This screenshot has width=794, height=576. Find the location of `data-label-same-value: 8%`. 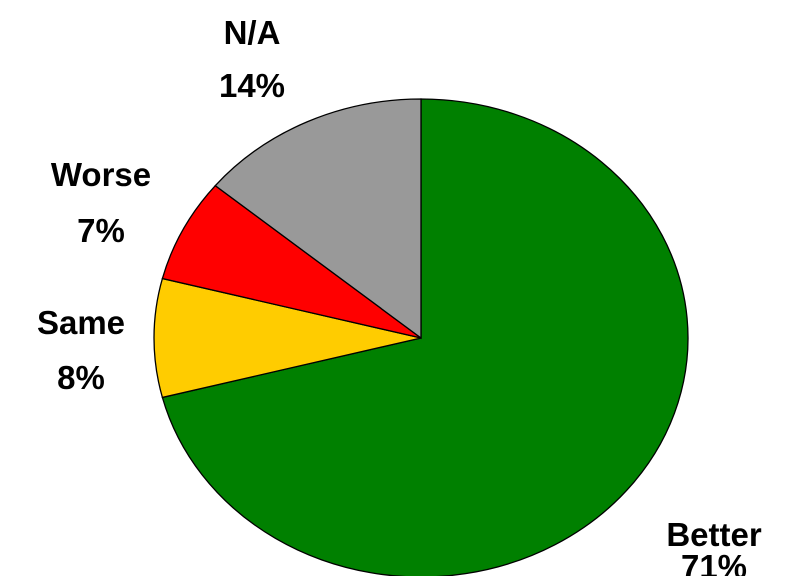

data-label-same-value: 8% is located at coordinates (81, 377).